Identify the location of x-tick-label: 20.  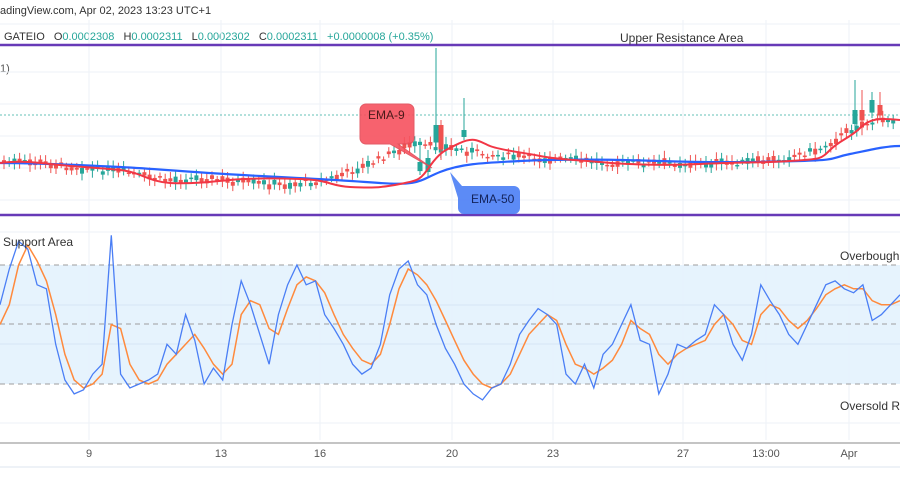
(452, 454).